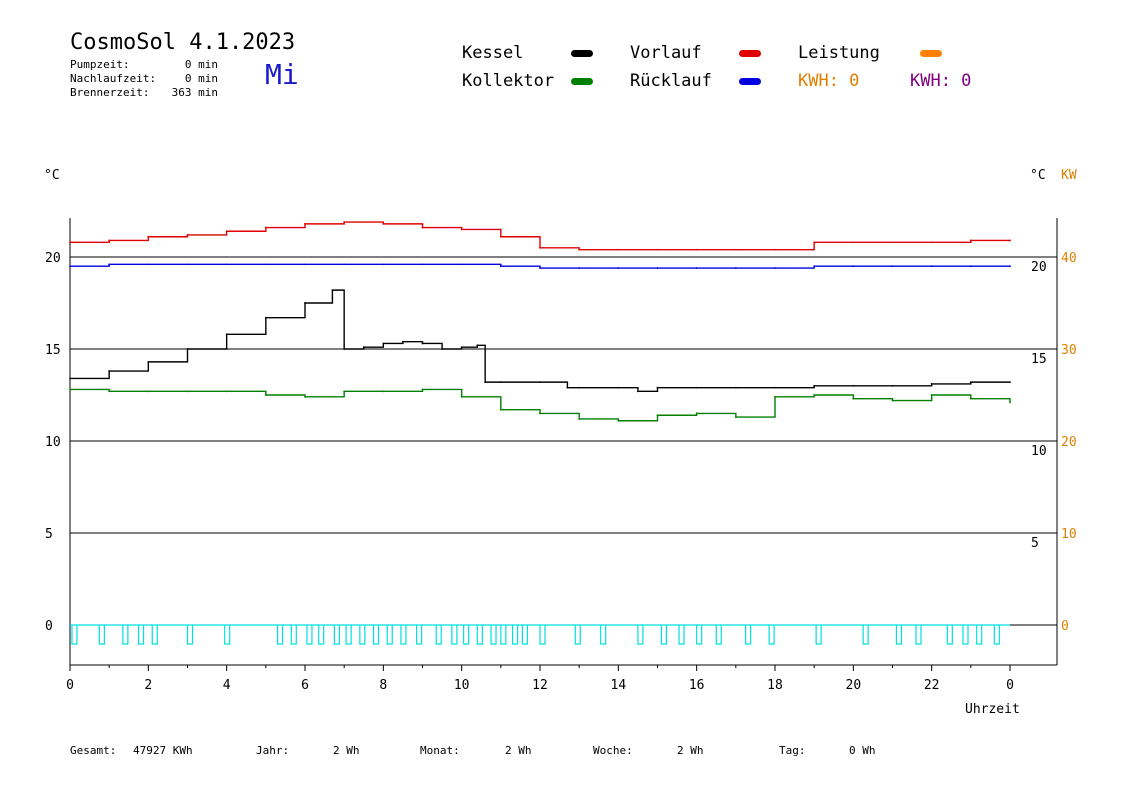  I want to click on legend-vorlauf-swatch, so click(750, 53).